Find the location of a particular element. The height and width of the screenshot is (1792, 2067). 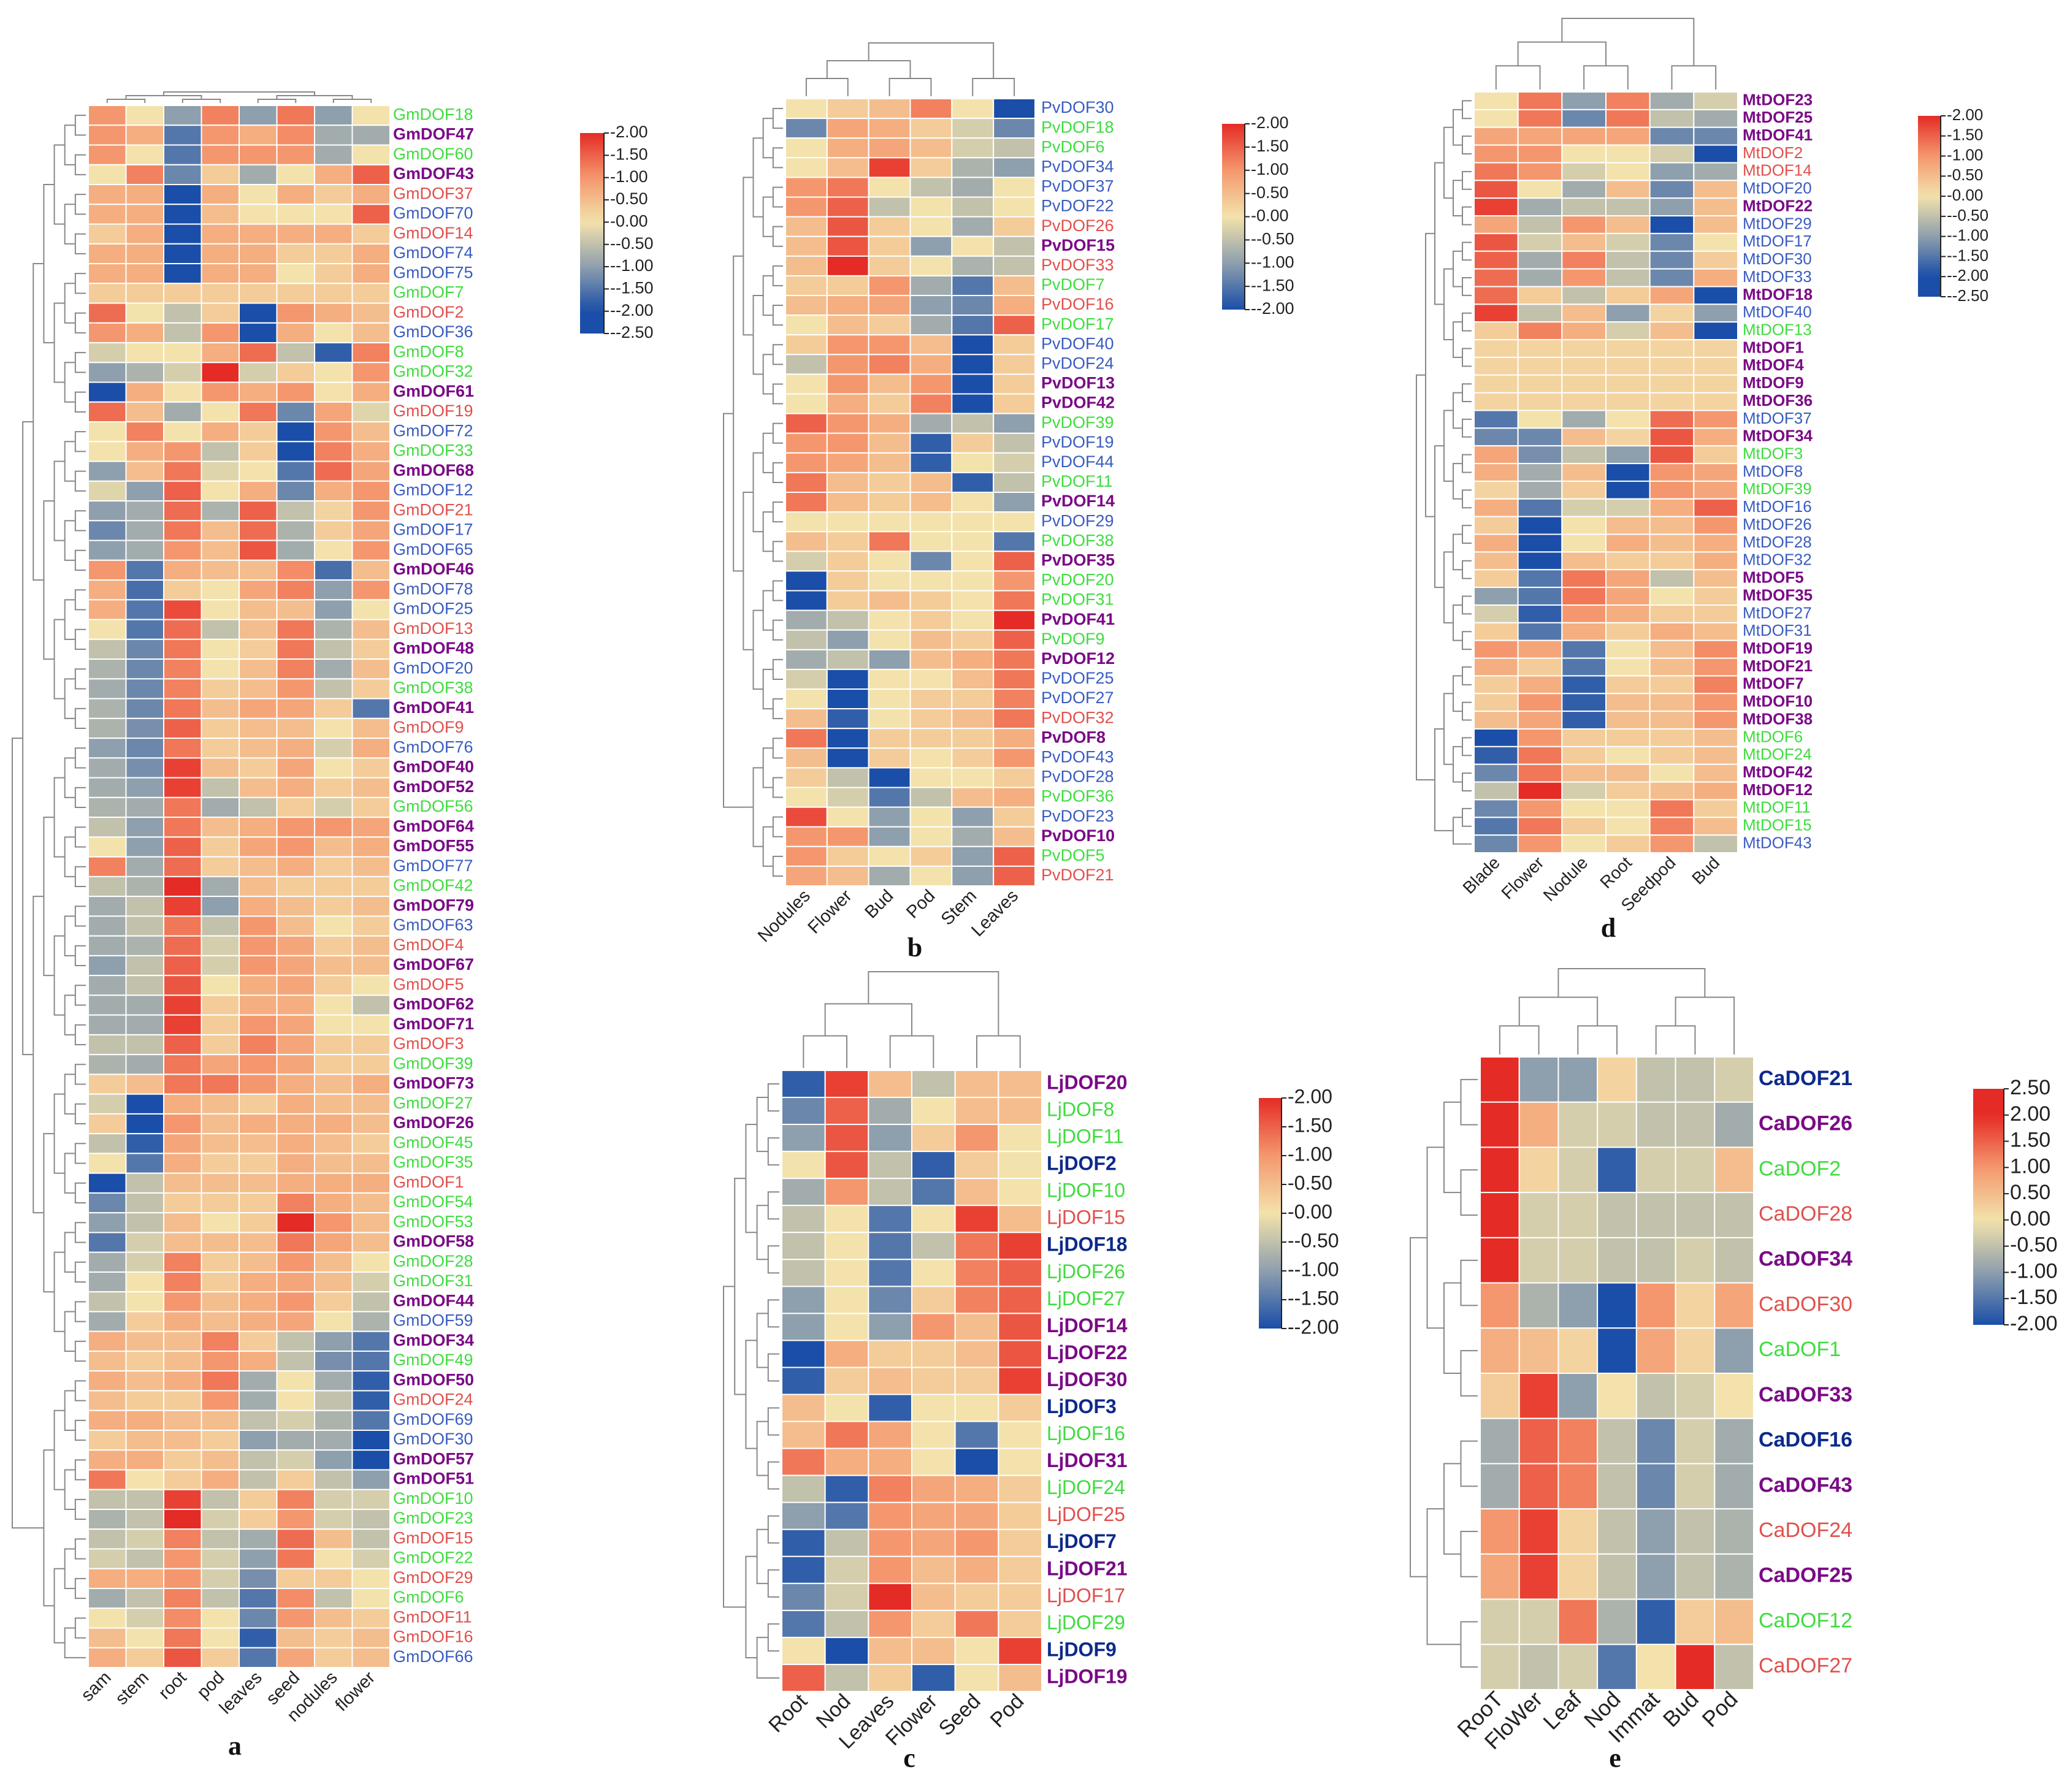

row-label: MtDOF7 is located at coordinates (1773, 683).